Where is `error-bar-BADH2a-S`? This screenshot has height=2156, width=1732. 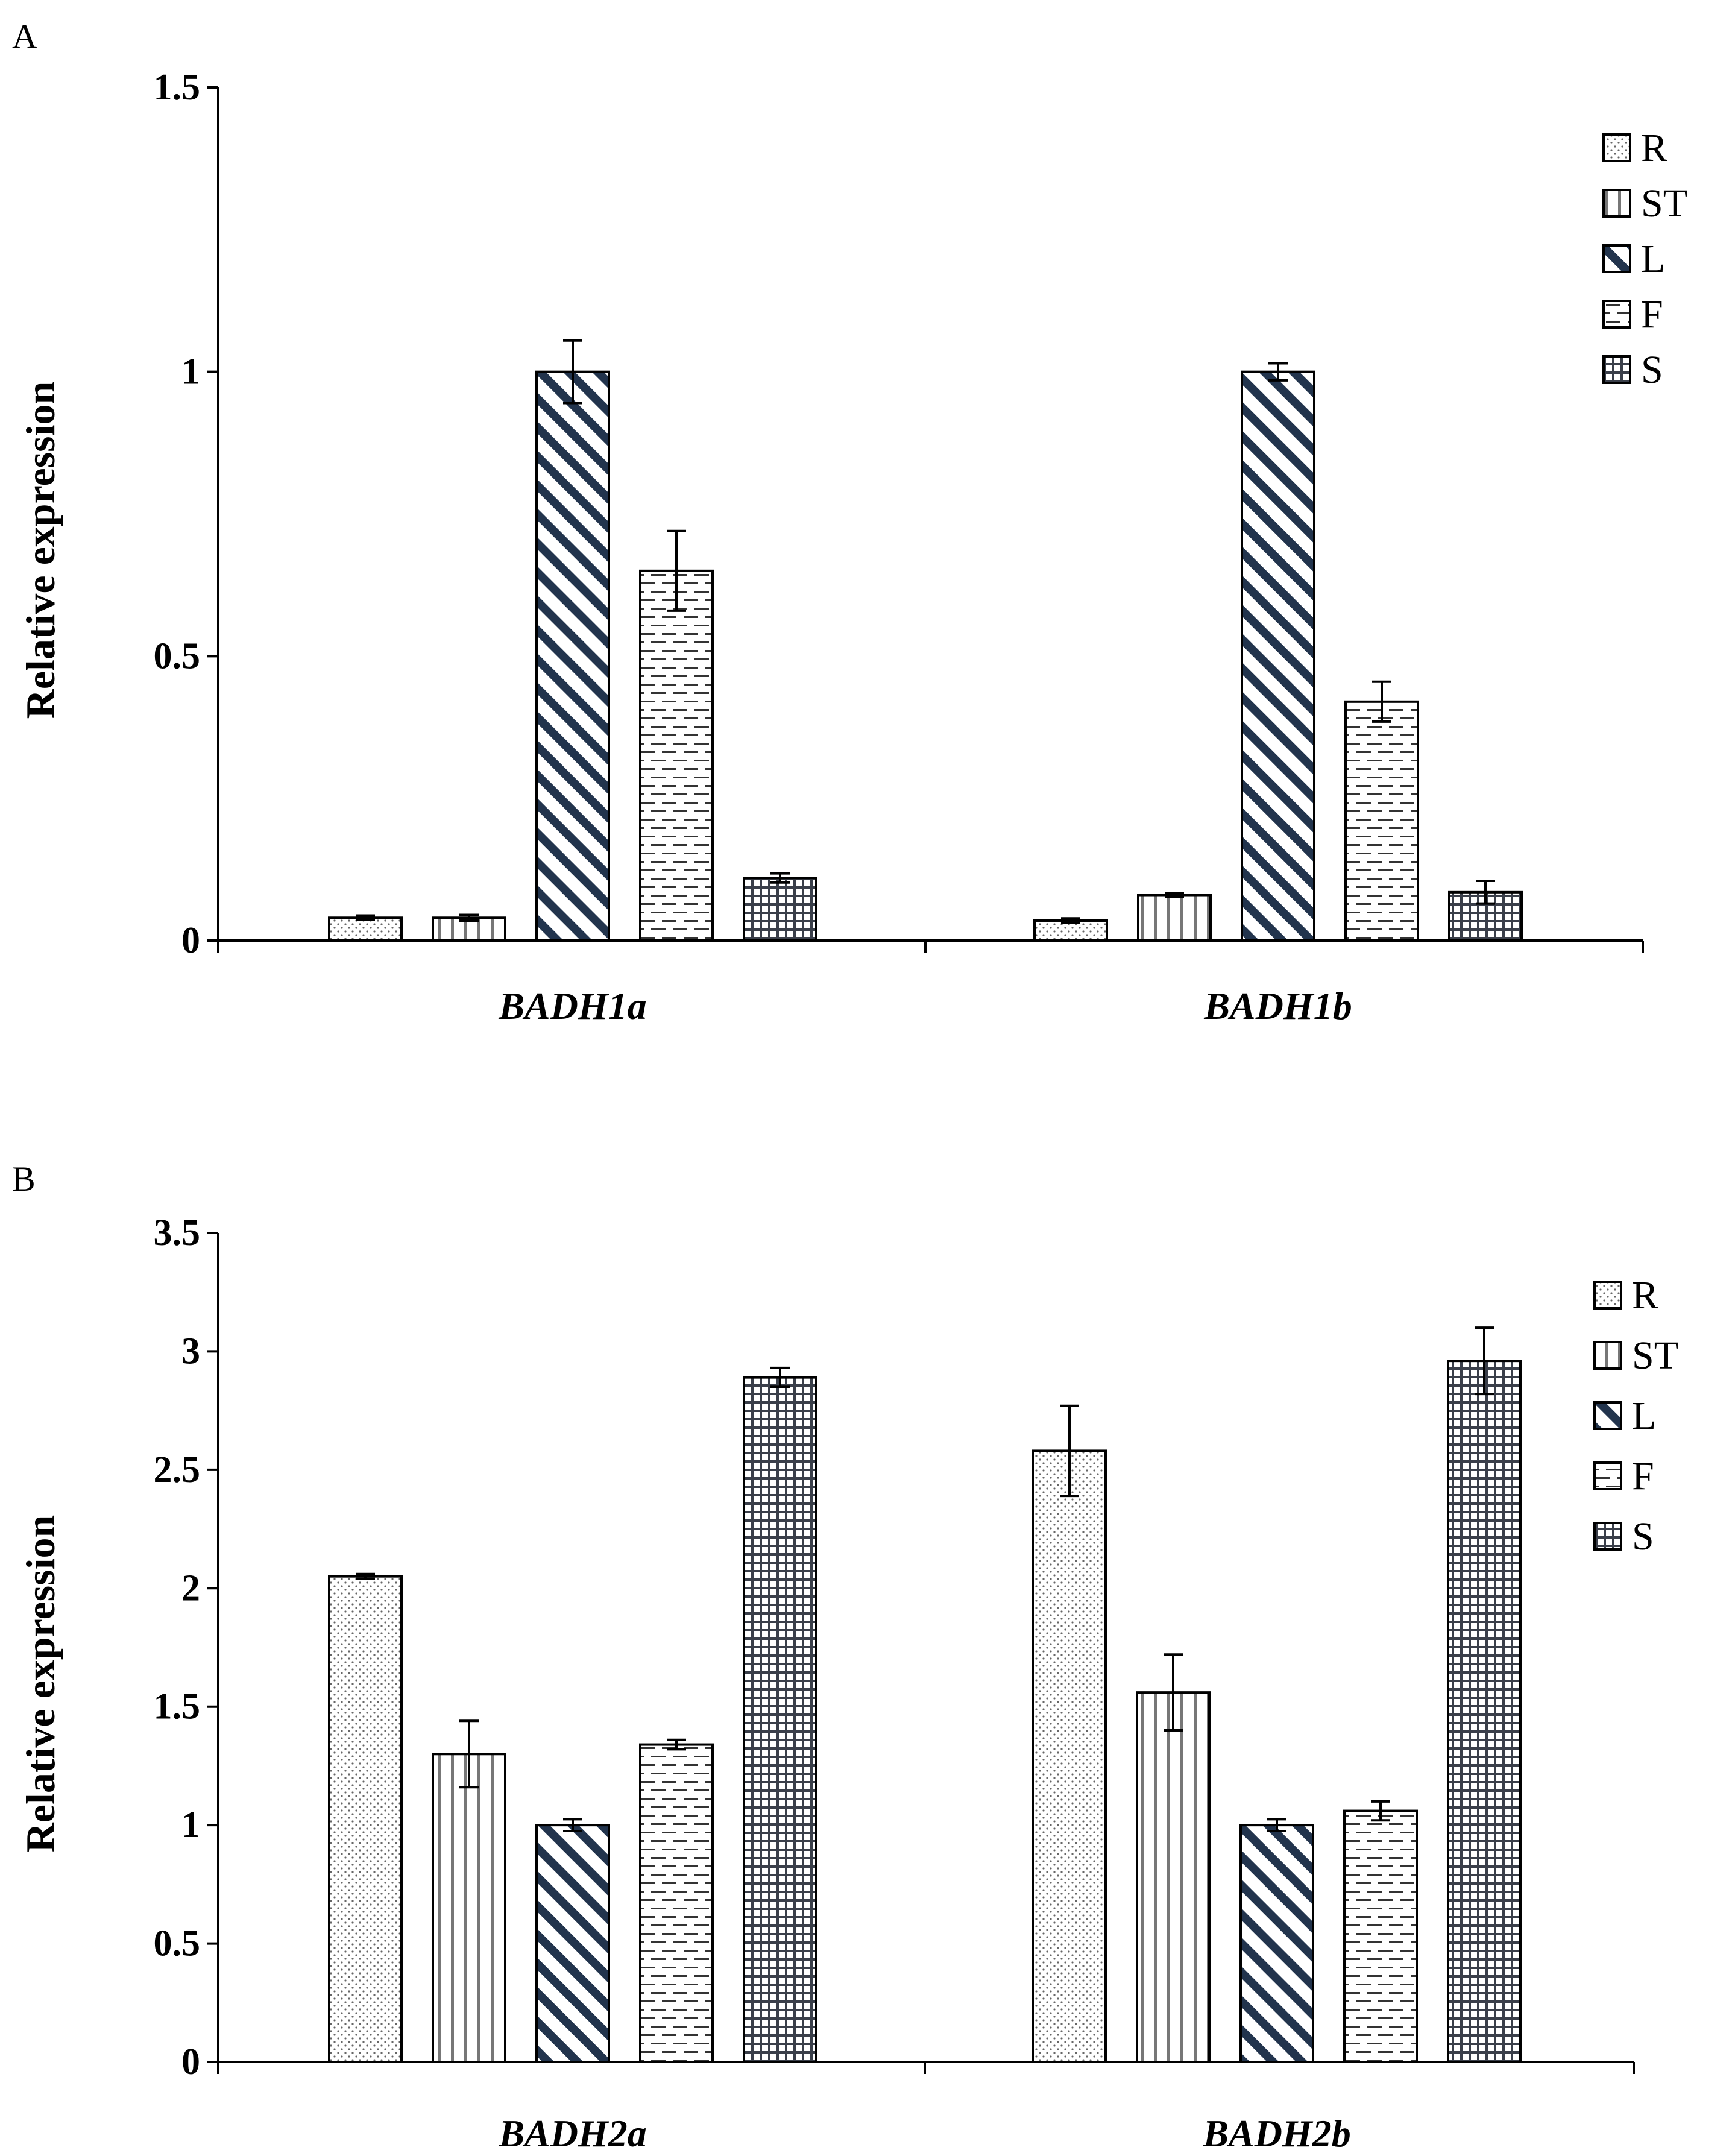
error-bar-BADH2a-S is located at coordinates (780, 1377).